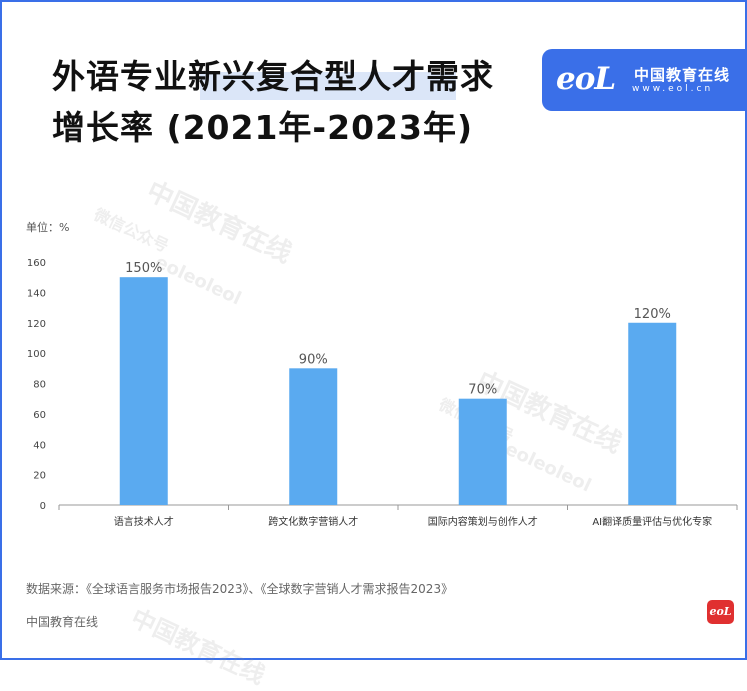  I want to click on y-tick-label: 80, so click(39, 385).